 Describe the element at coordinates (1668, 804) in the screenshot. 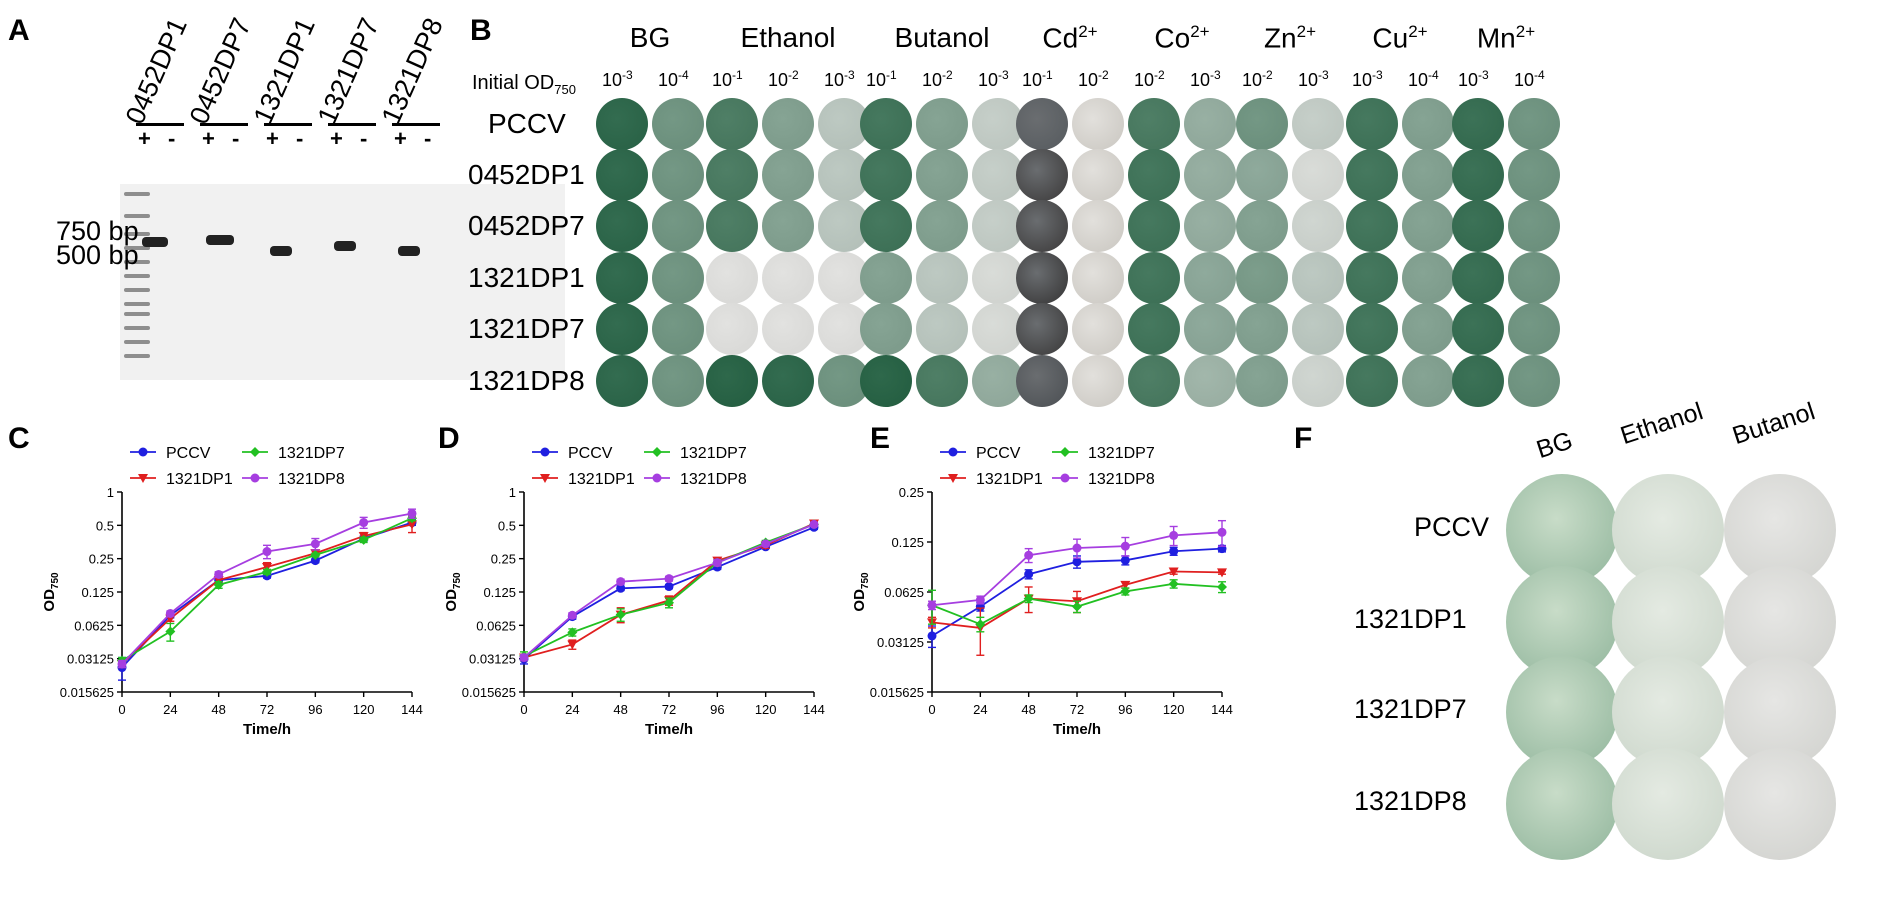

I see `flask-well` at that location.